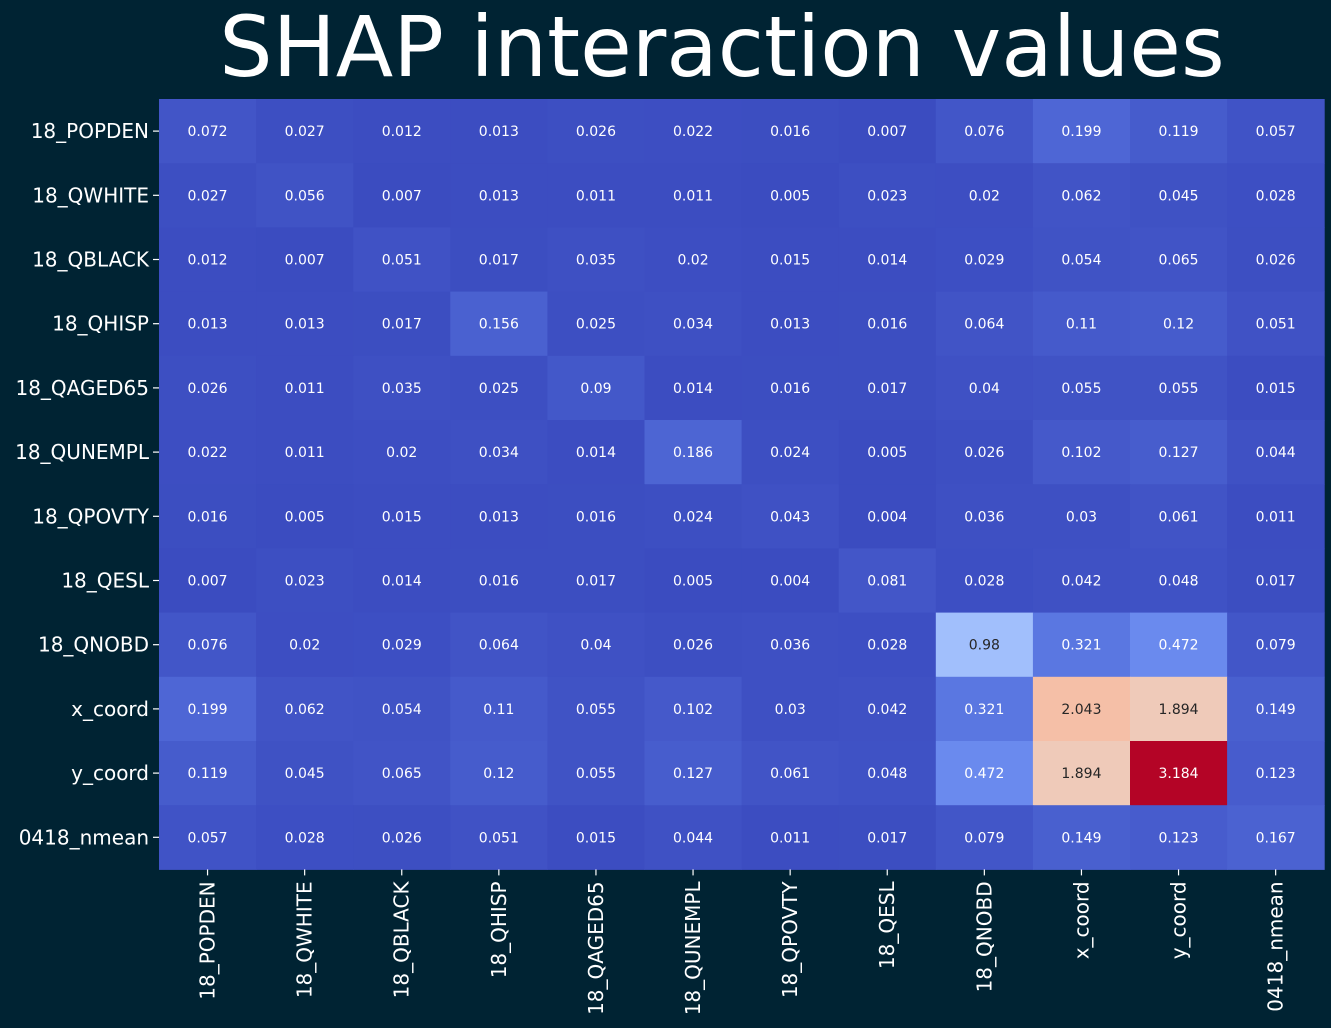 Image resolution: width=1331 pixels, height=1028 pixels. Describe the element at coordinates (984, 132) in the screenshot. I see `cell-value-label: 0.076` at that location.